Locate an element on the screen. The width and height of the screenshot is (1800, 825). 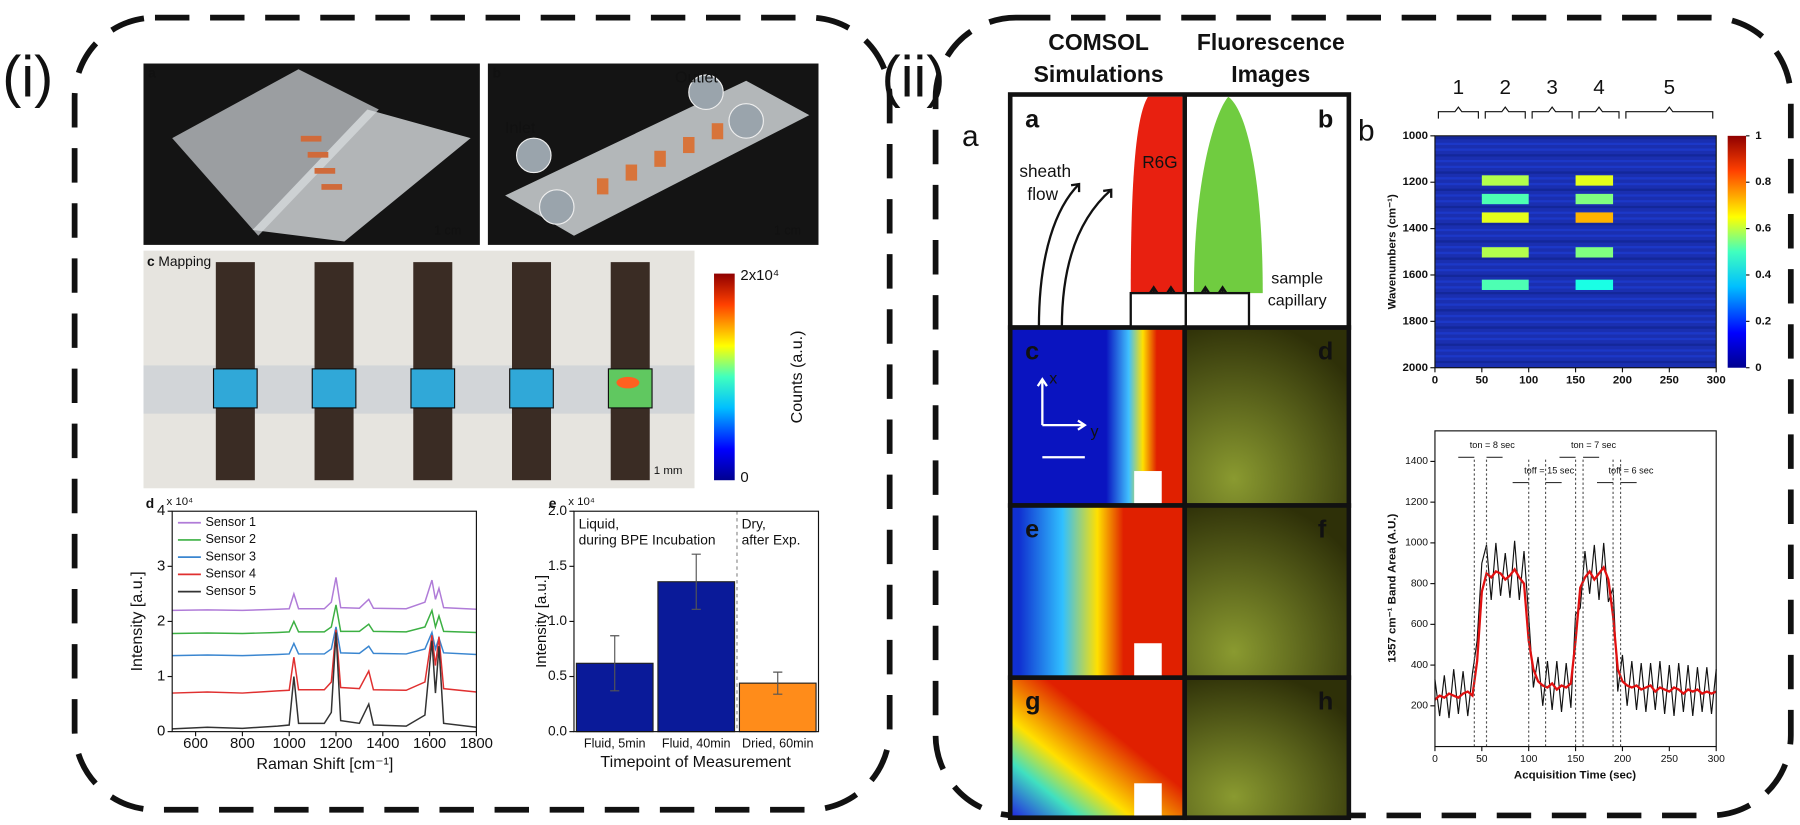
label: ton = 8 sec is located at coordinates (1493, 445).